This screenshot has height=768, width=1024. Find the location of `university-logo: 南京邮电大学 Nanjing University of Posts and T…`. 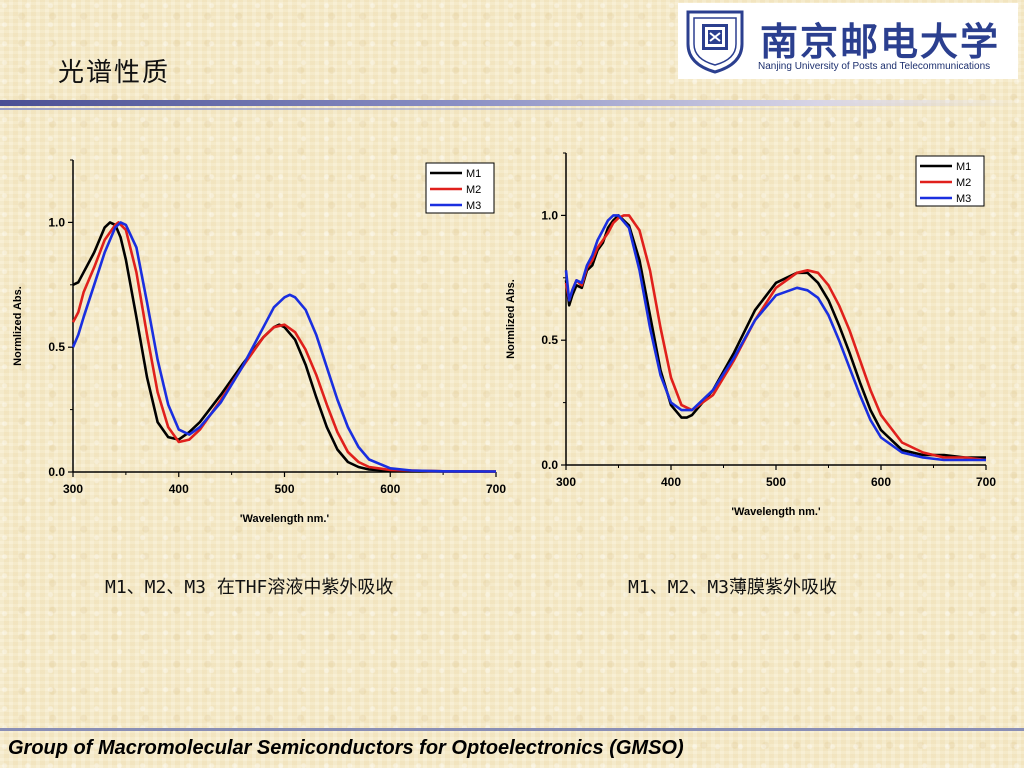

university-logo: 南京邮电大学 Nanjing University of Posts and T… is located at coordinates (848, 41).